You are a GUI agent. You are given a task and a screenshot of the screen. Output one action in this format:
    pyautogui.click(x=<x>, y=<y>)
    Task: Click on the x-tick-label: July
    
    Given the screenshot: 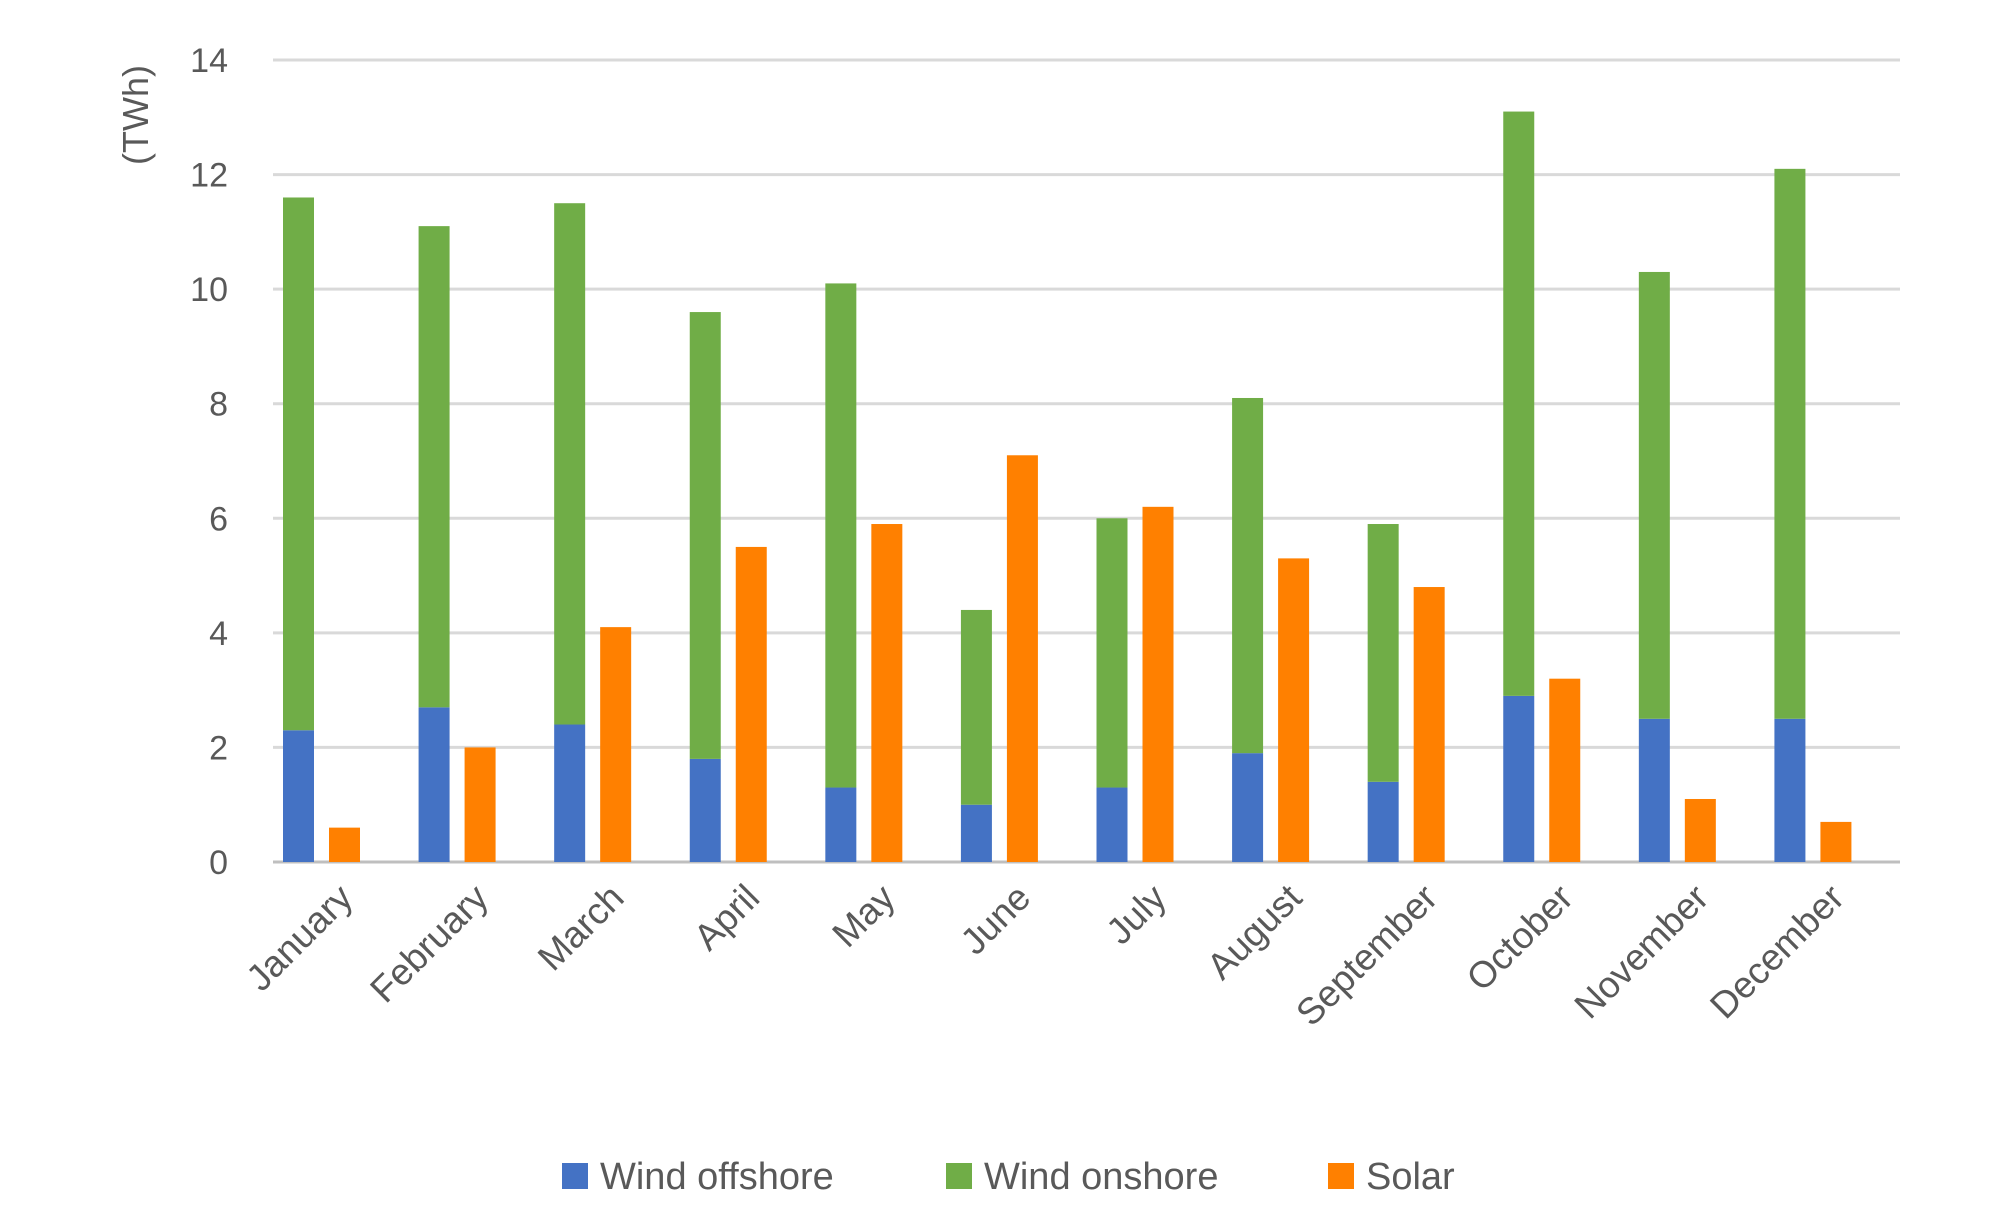 What is the action you would take?
    pyautogui.click(x=1136, y=914)
    